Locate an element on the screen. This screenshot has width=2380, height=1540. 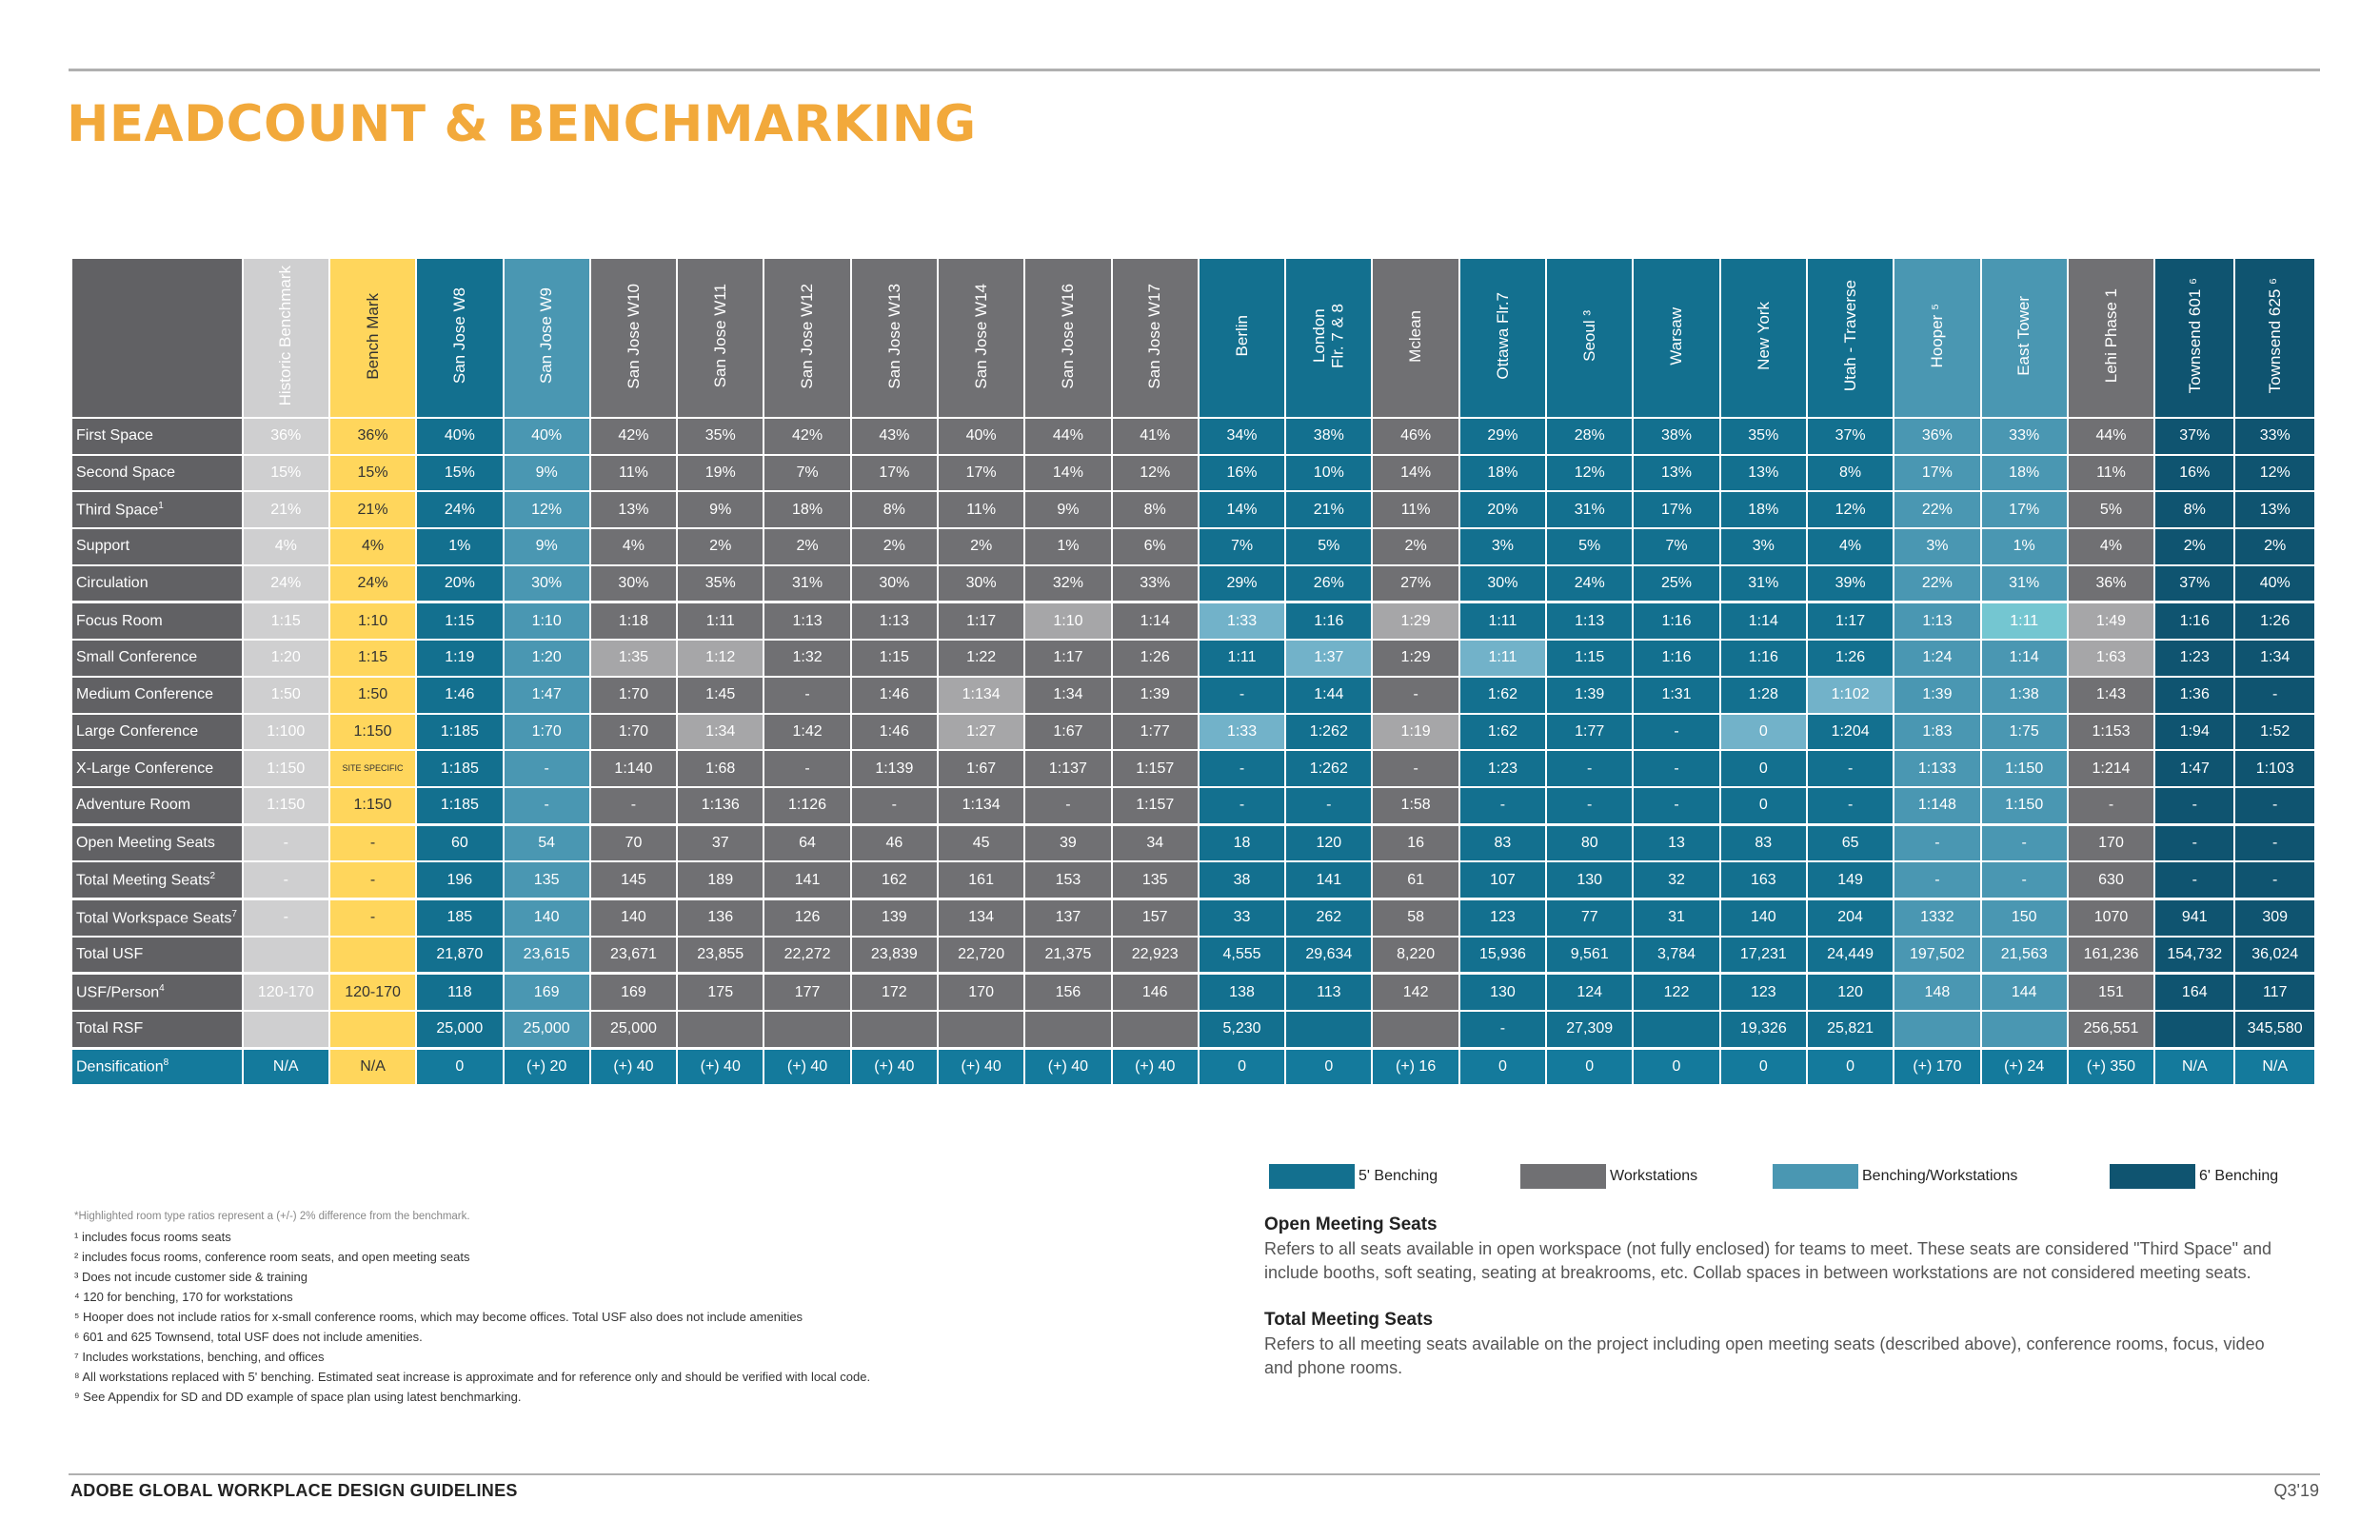
legend-swatch is located at coordinates (2152, 1176).